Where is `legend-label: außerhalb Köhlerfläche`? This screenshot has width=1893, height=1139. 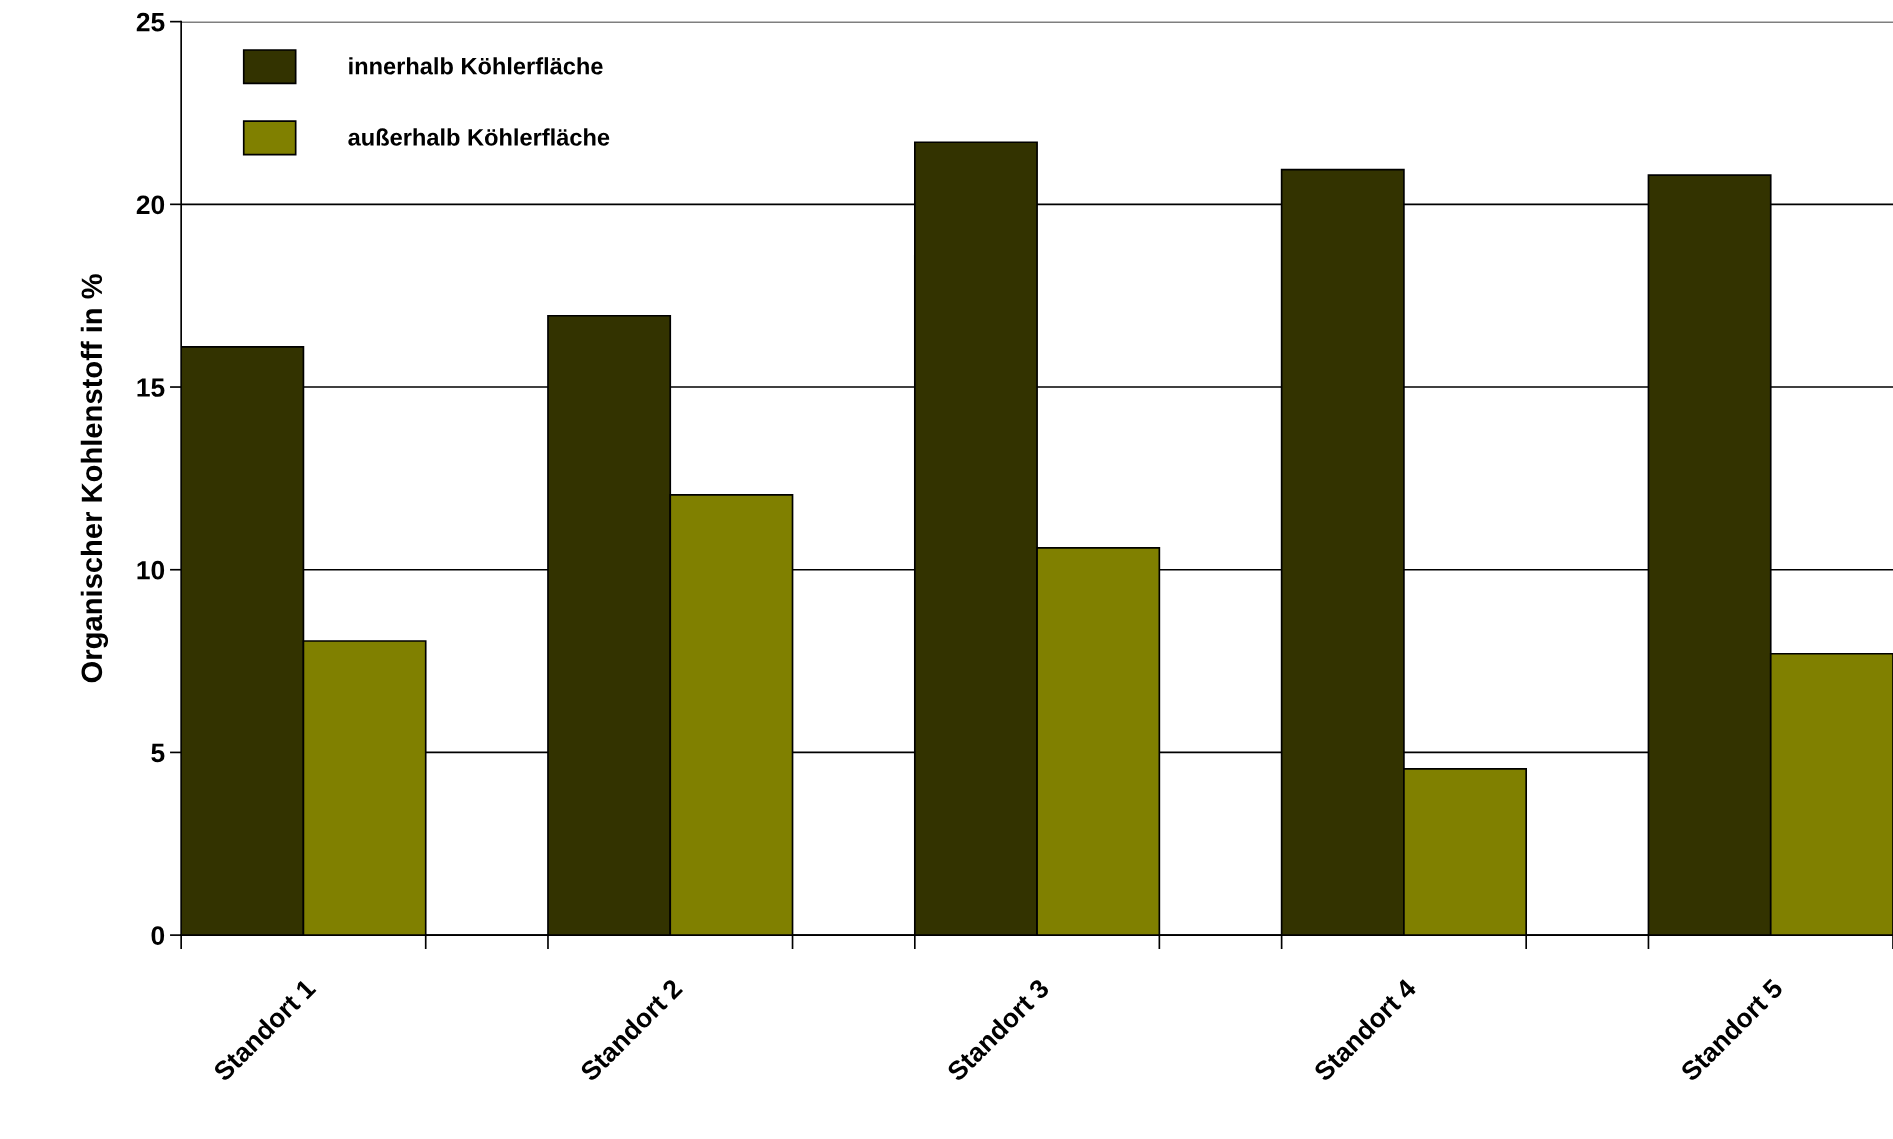
legend-label: außerhalb Köhlerfläche is located at coordinates (479, 137).